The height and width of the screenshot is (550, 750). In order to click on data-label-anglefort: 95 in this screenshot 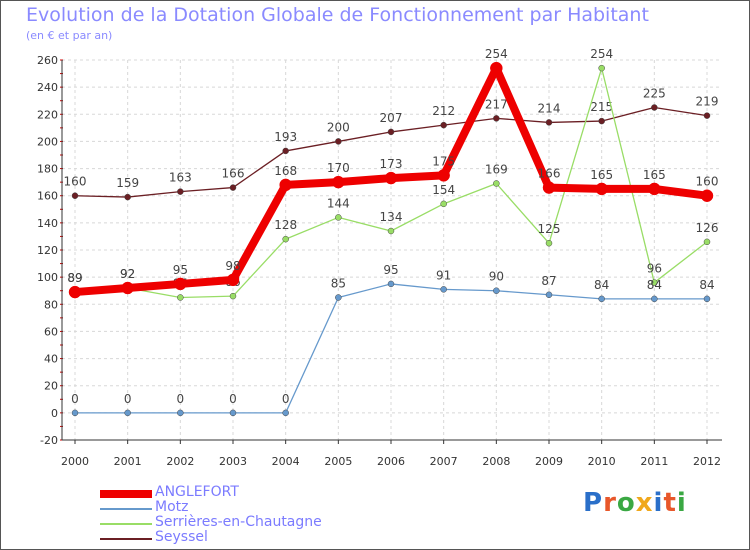, I will do `click(180, 270)`.